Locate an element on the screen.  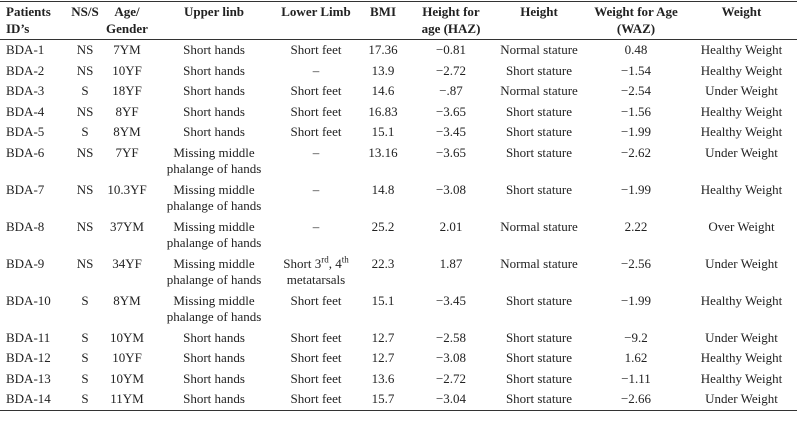
table-cell: BDA-6 is located at coordinates (25, 152).